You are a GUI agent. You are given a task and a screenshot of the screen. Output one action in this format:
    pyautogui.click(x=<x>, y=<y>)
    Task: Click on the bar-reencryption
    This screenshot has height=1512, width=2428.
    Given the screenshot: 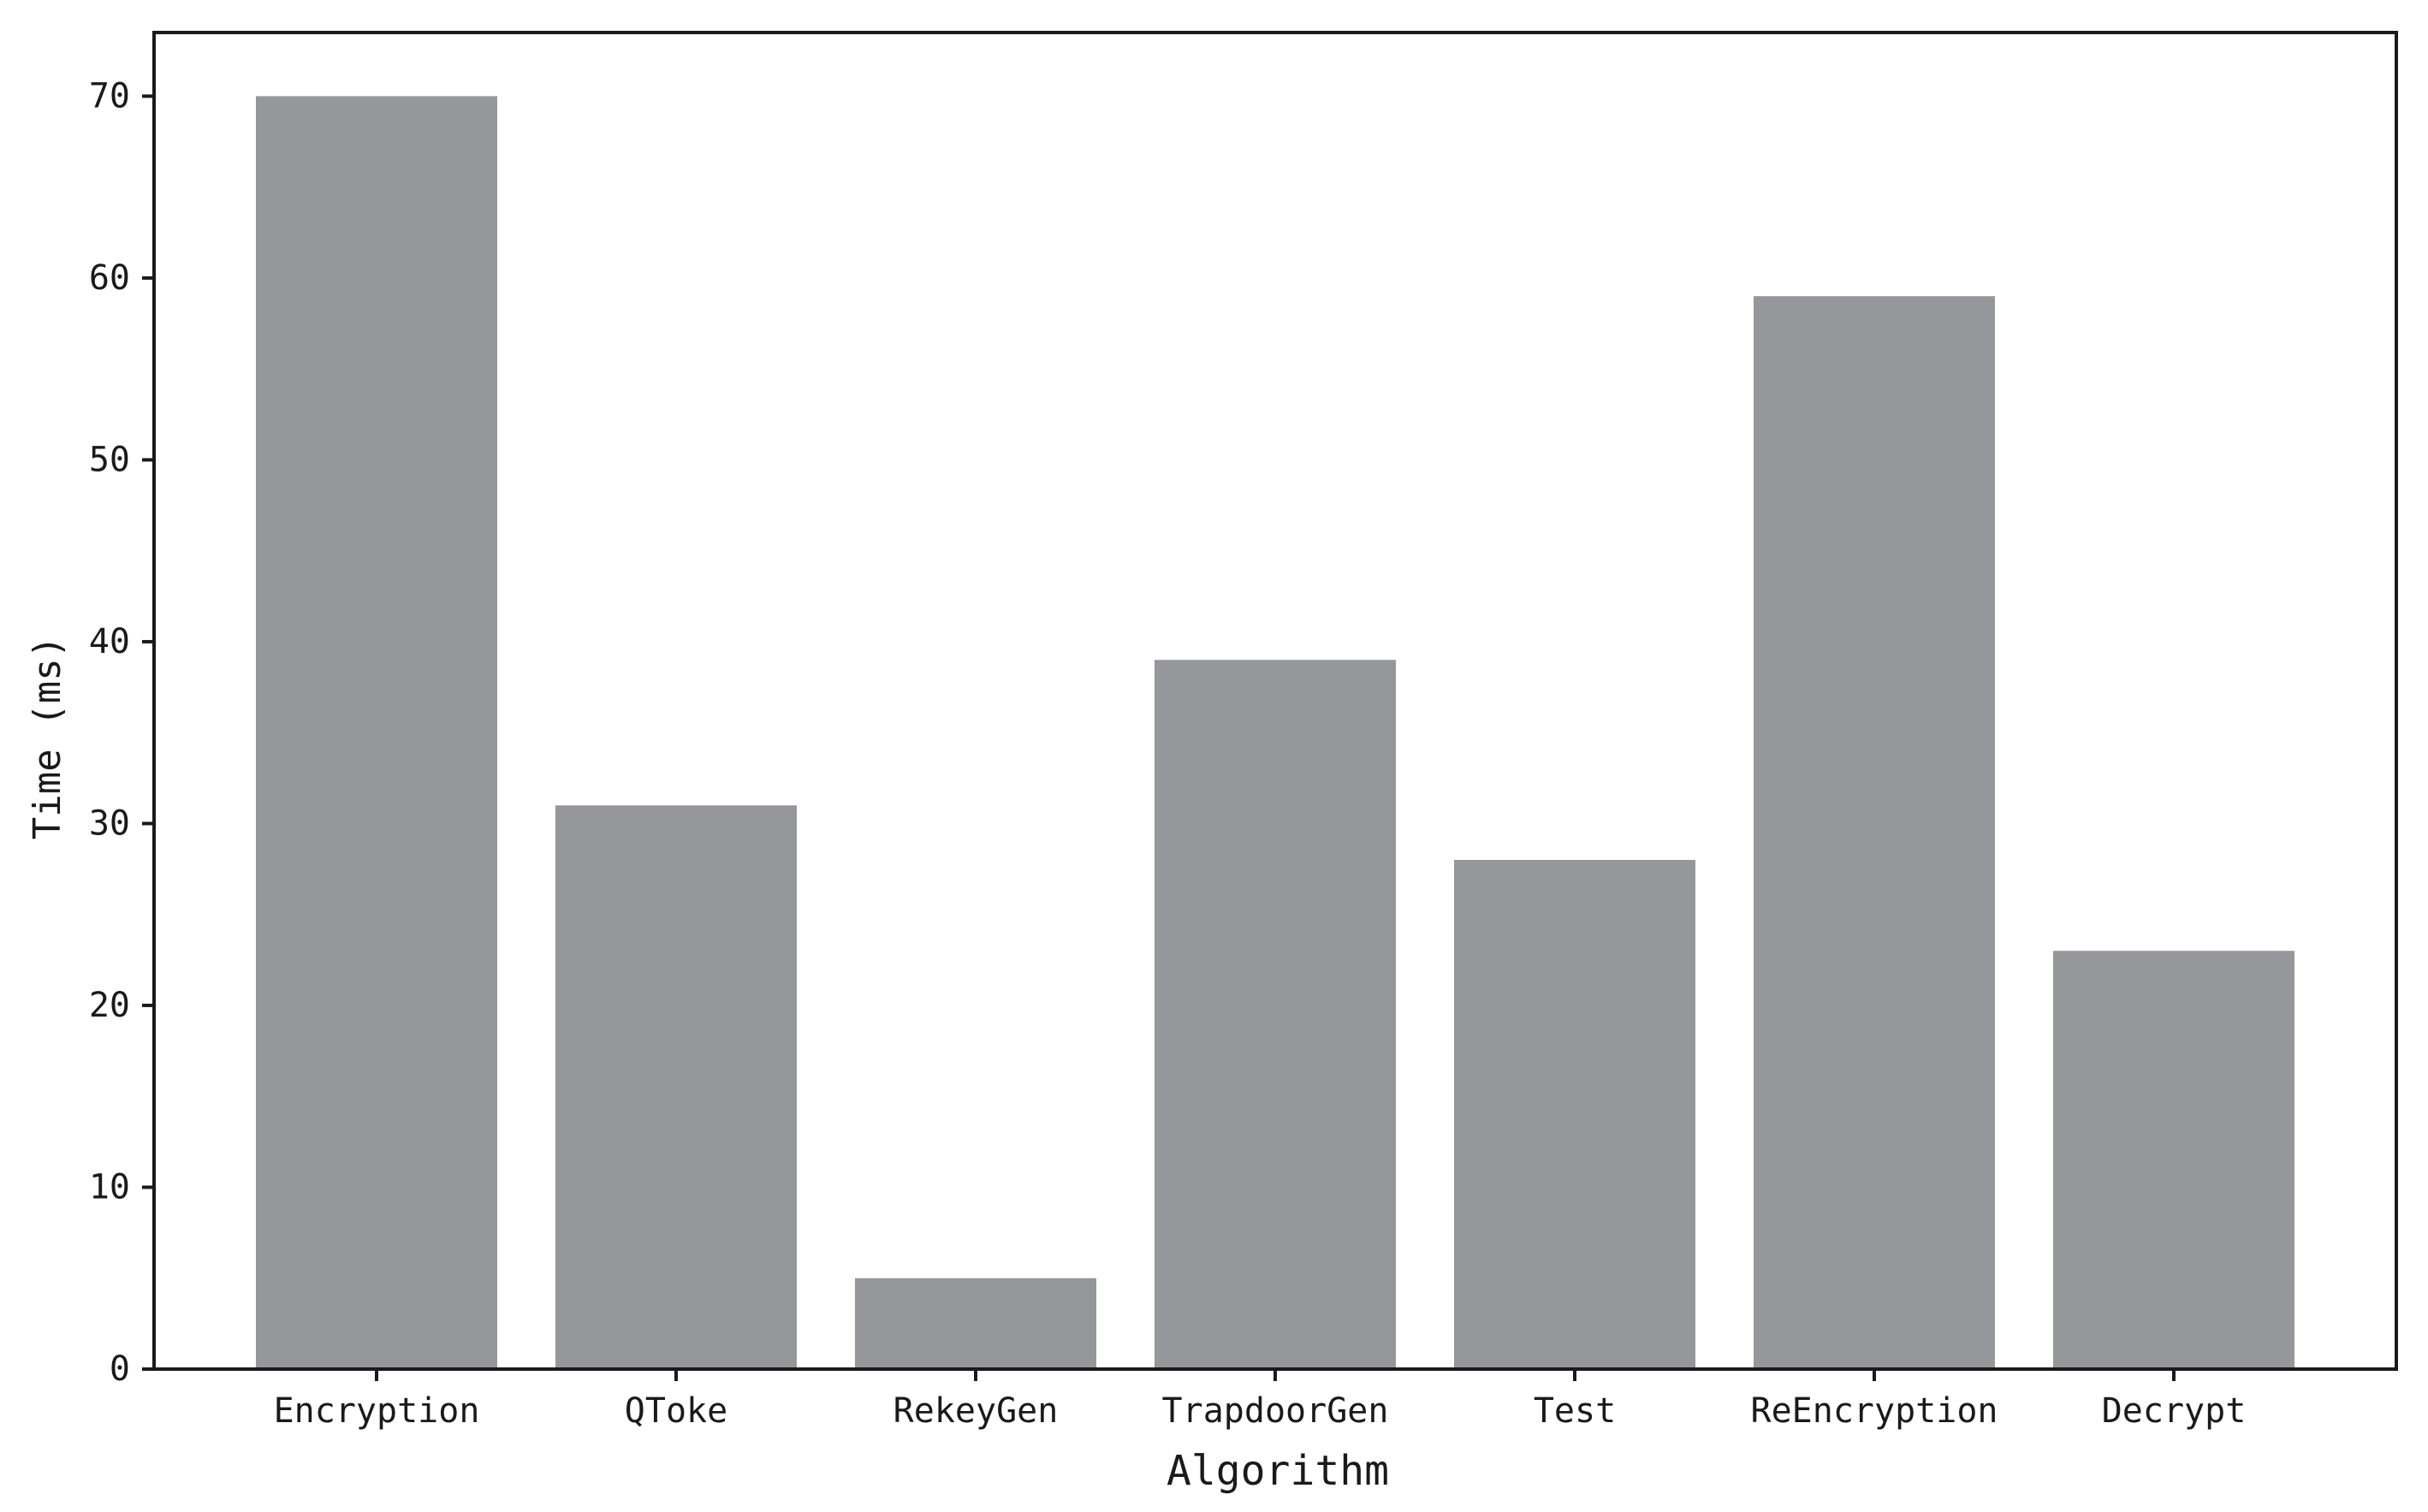 What is the action you would take?
    pyautogui.click(x=1874, y=832)
    